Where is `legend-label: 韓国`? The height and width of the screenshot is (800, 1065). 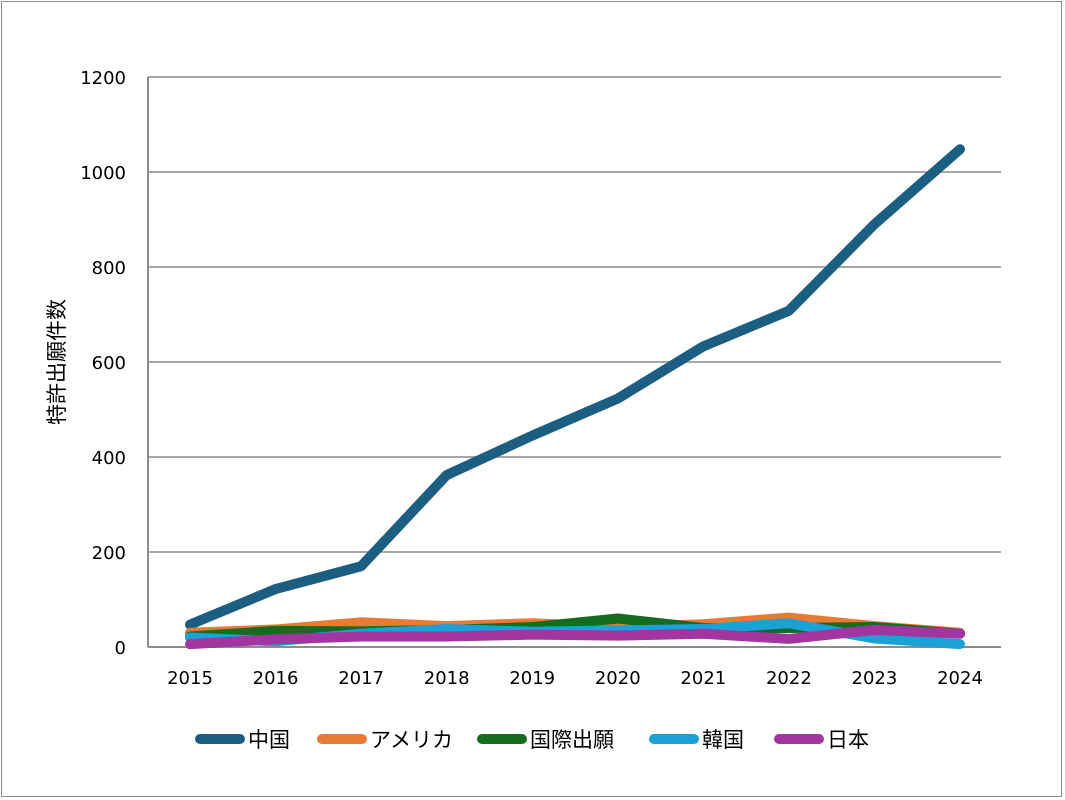
legend-label: 韓国 is located at coordinates (723, 740).